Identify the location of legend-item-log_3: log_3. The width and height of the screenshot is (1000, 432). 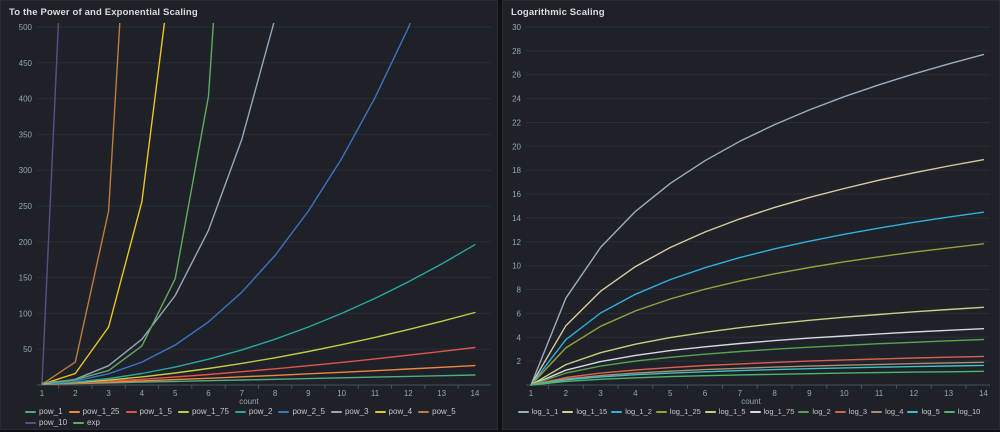
(850, 411).